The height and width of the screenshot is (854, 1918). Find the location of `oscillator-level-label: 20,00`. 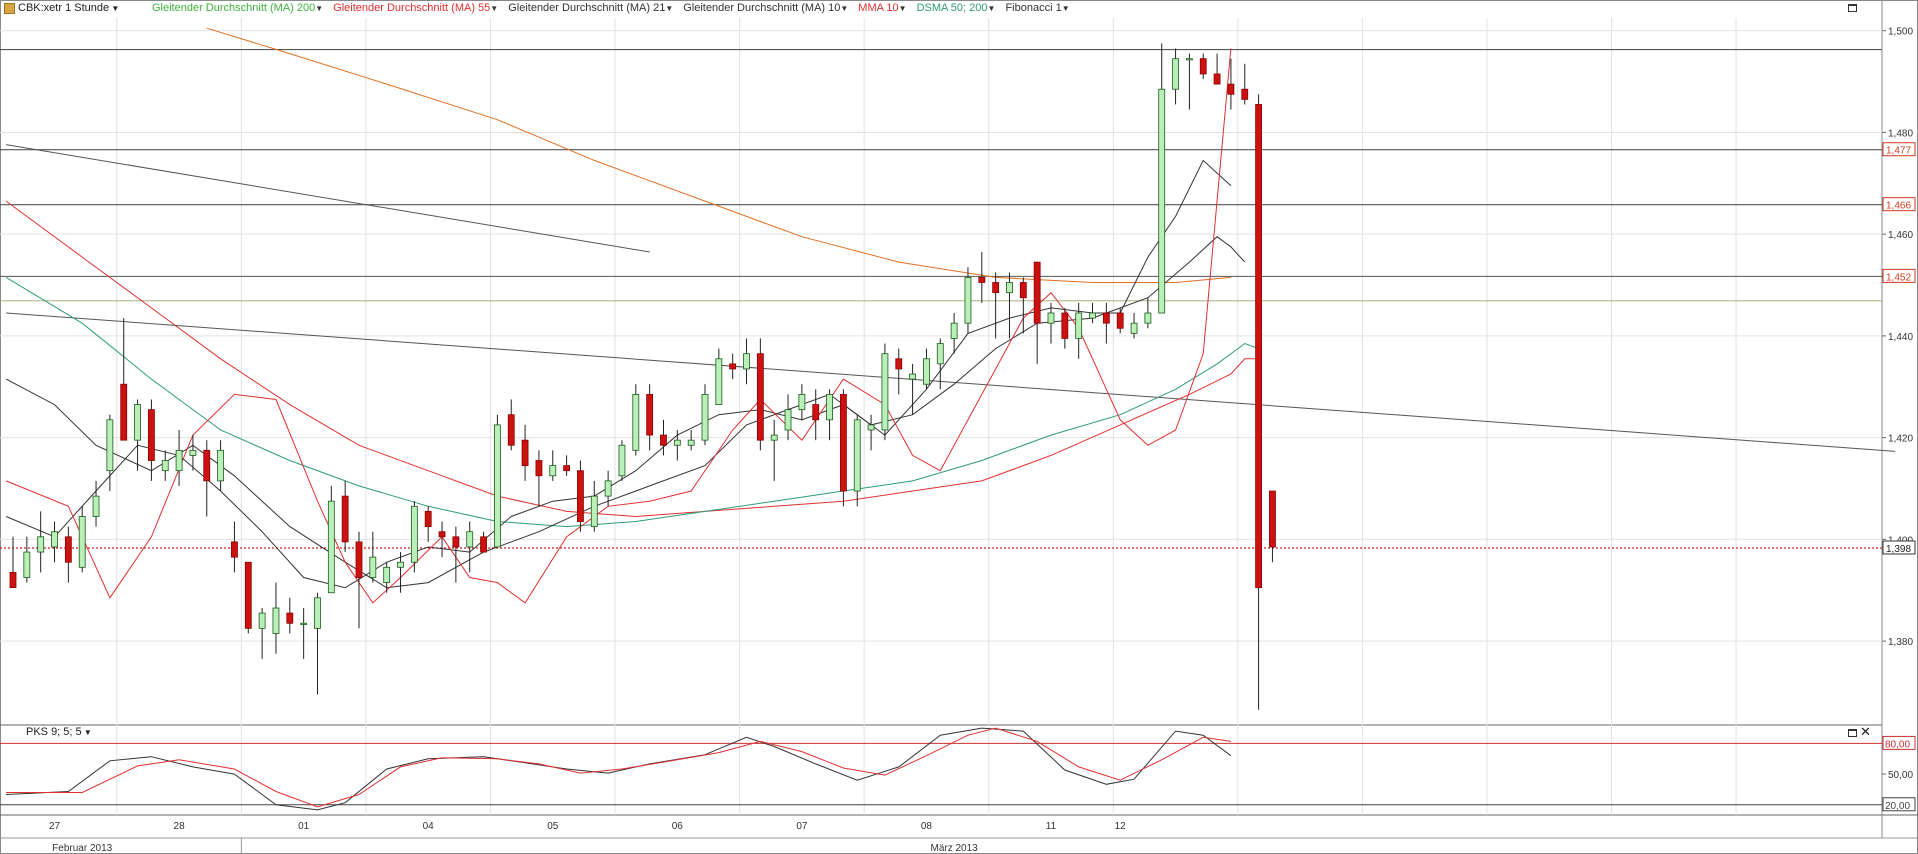

oscillator-level-label: 20,00 is located at coordinates (1897, 806).